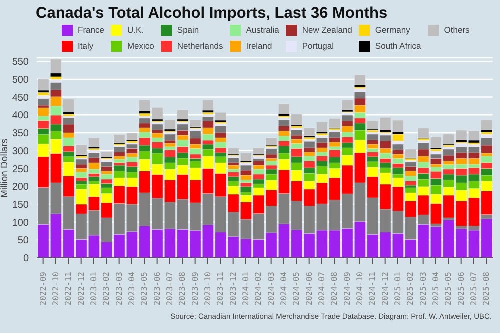 This screenshot has height=333, width=500. I want to click on x-tick-label: 2025-07, so click(474, 289).